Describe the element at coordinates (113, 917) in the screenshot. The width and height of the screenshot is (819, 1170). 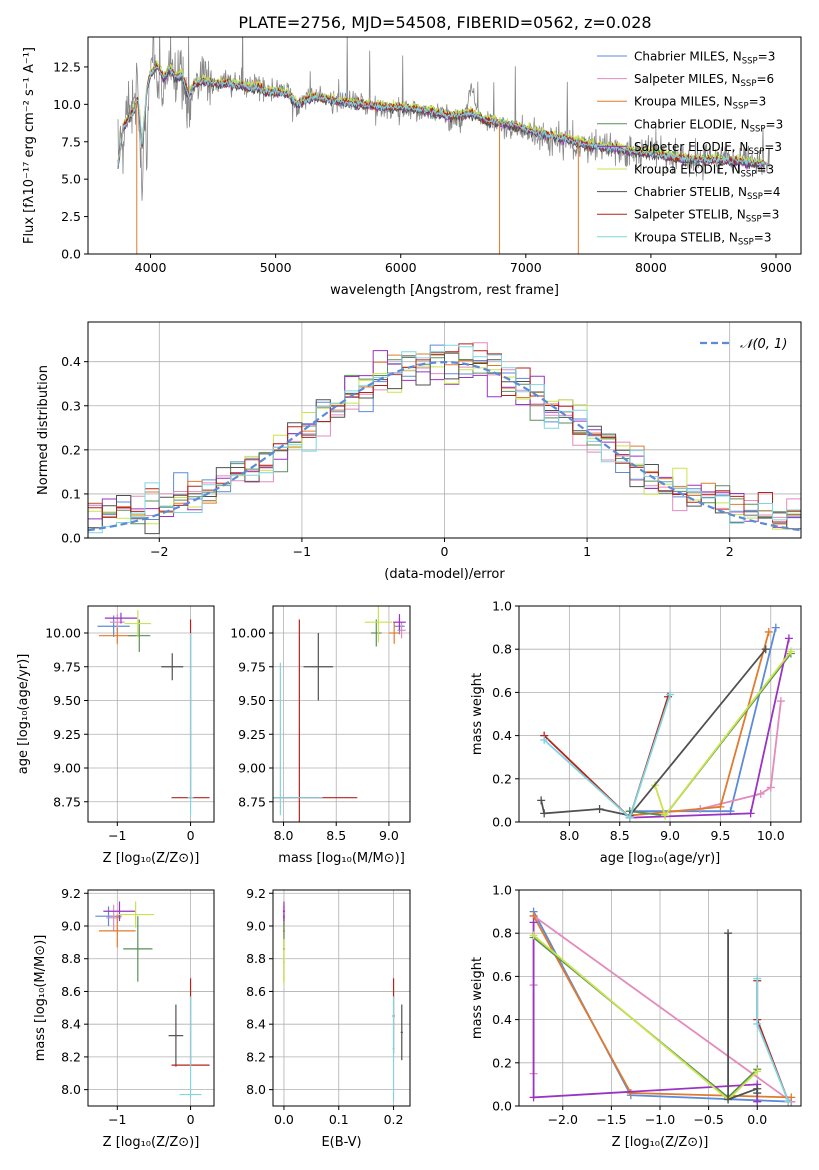
I see `errorbar-salpeter_miles` at that location.